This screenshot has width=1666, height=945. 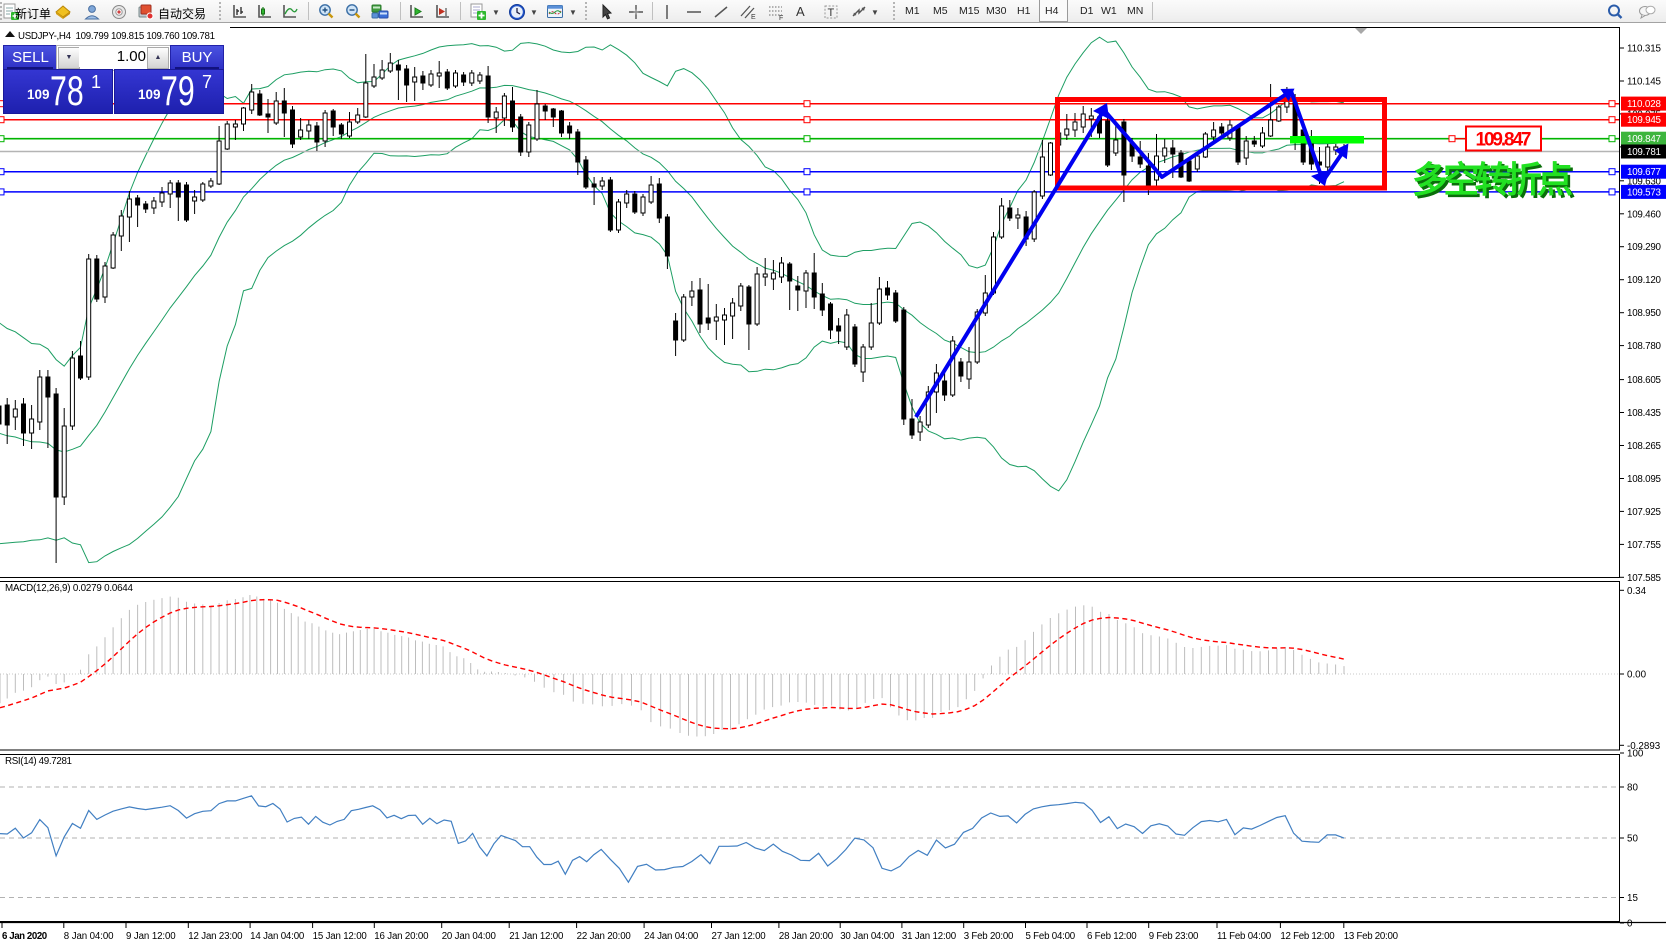 I want to click on svg-text: 110.145, so click(x=1644, y=82).